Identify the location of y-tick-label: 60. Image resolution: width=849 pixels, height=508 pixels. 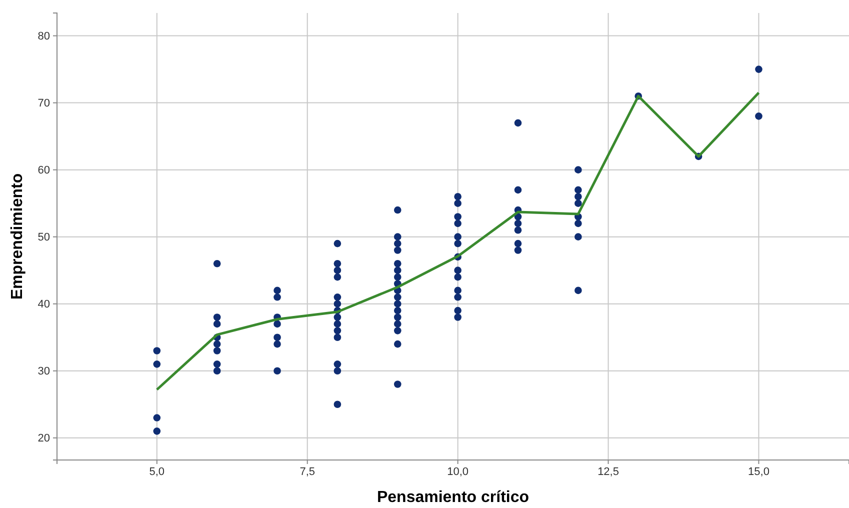
(44, 170).